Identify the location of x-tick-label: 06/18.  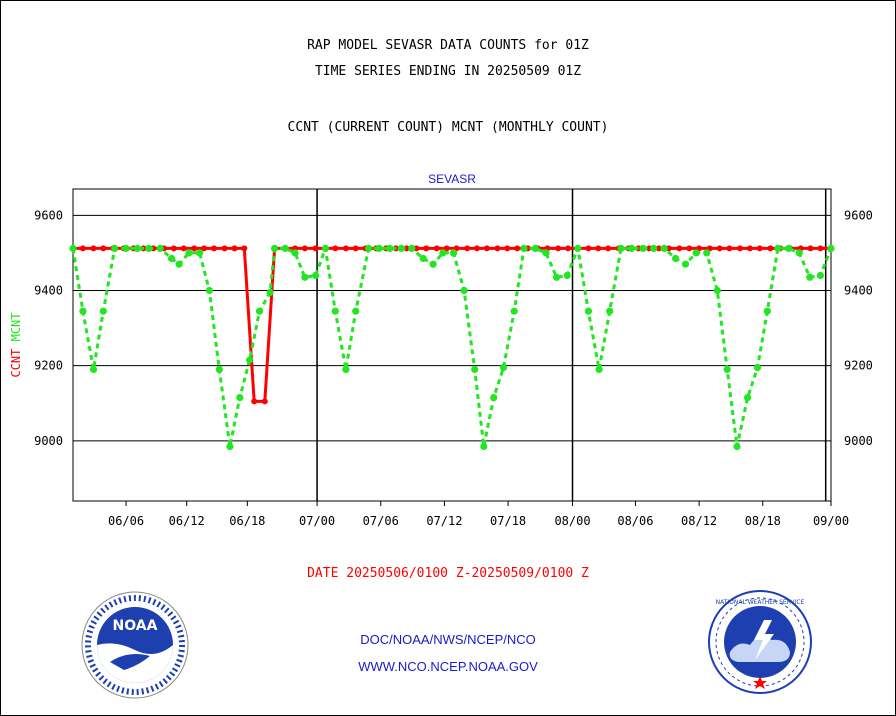
(247, 521).